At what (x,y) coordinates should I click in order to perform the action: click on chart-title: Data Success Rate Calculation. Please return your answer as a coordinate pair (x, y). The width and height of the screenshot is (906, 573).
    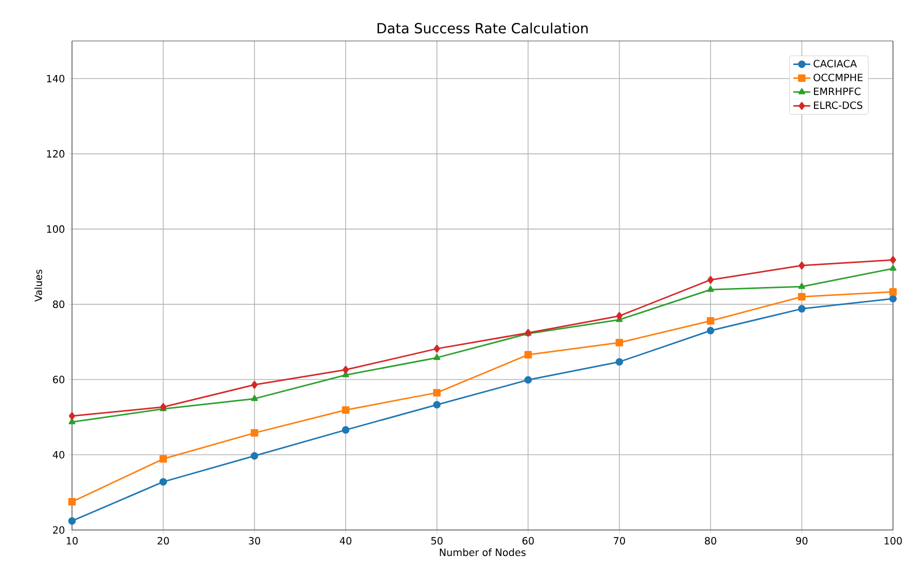
    Looking at the image, I should click on (483, 28).